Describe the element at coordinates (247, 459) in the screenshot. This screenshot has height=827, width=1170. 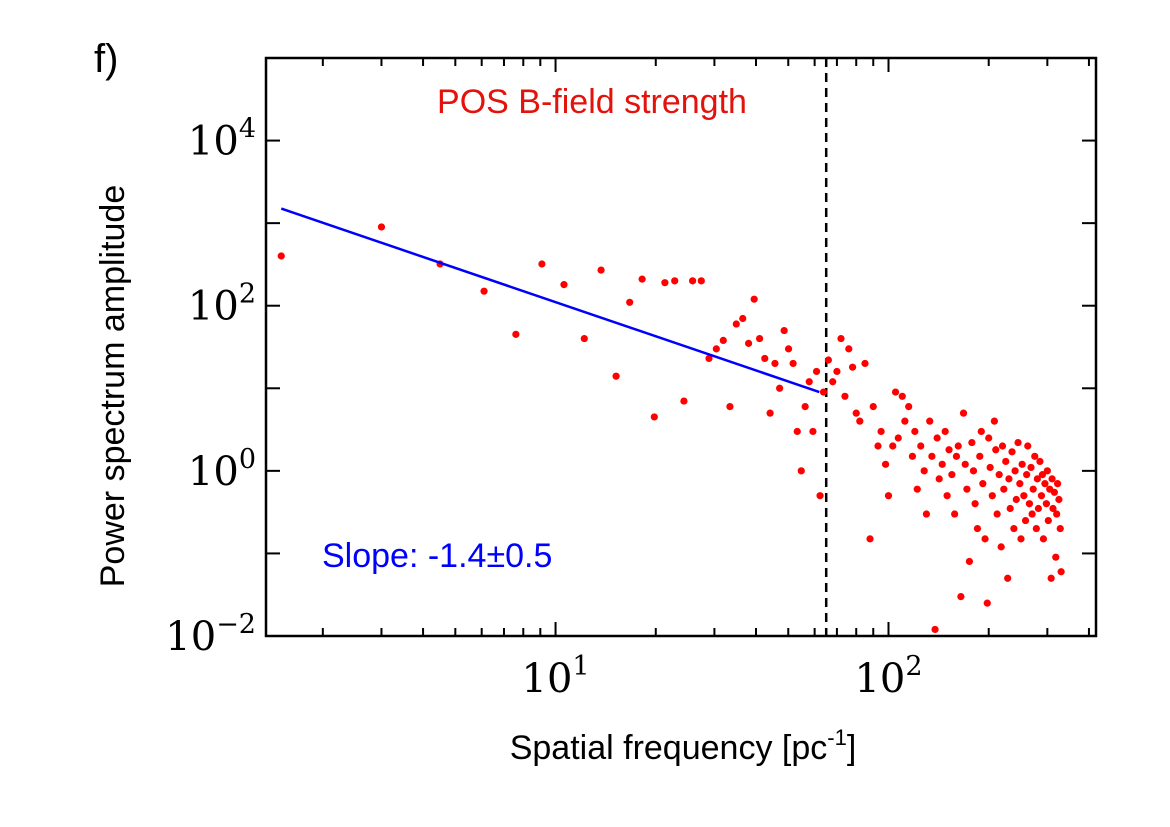
I see `y-tick-label-exp: 0` at that location.